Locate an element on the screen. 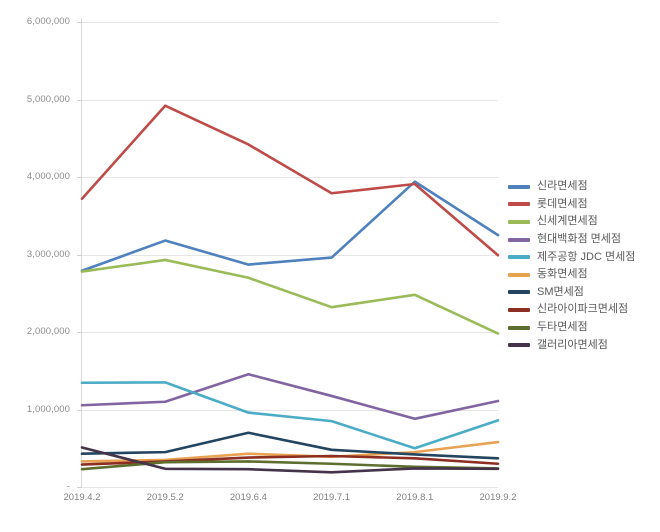 This screenshot has width=660, height=532. y-axis-tick-label: 5,000,000 is located at coordinates (48, 99).